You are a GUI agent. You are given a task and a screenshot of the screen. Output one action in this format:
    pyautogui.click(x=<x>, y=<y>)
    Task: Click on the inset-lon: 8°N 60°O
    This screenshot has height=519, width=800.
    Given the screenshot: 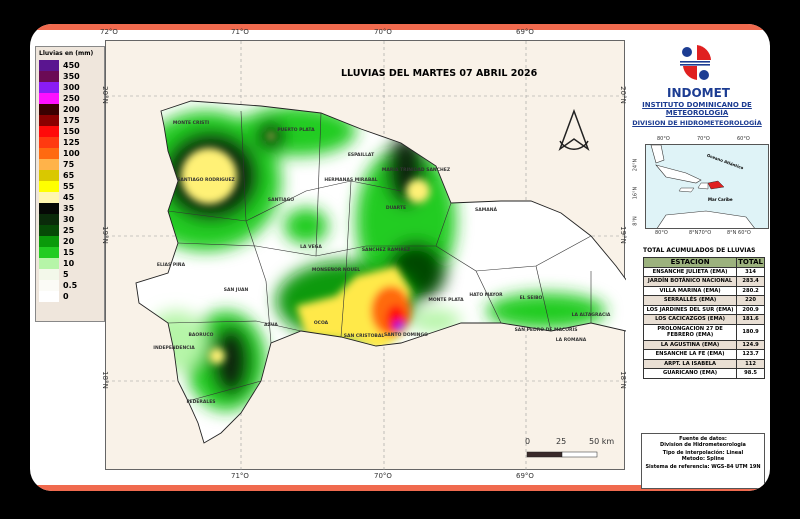 What is the action you would take?
    pyautogui.click(x=739, y=233)
    